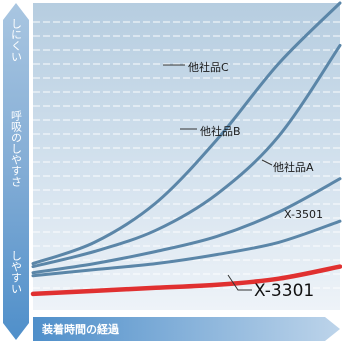 This screenshot has height=343, width=342. What do you see at coordinates (267, 162) in the screenshot?
I see `series-leader-a` at bounding box center [267, 162].